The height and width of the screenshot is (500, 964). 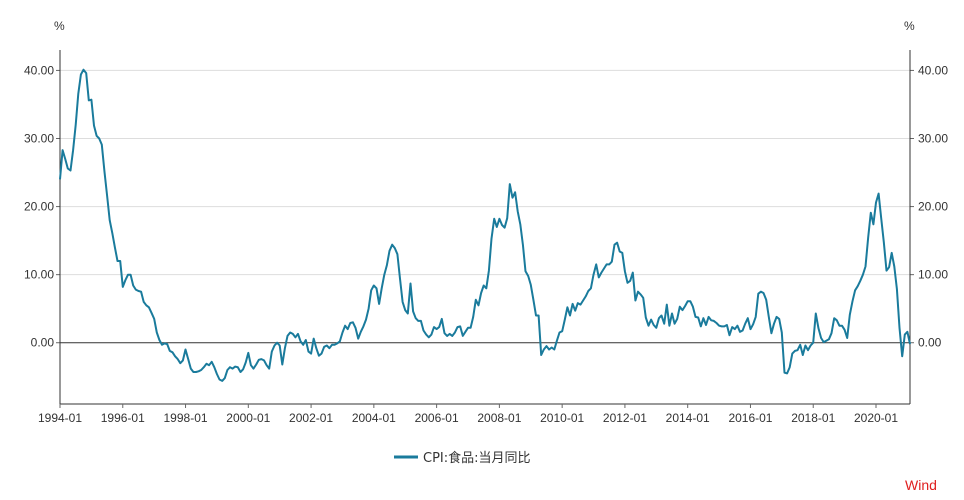 What do you see at coordinates (688, 418) in the screenshot?
I see `x-tick-label: 2014-01` at bounding box center [688, 418].